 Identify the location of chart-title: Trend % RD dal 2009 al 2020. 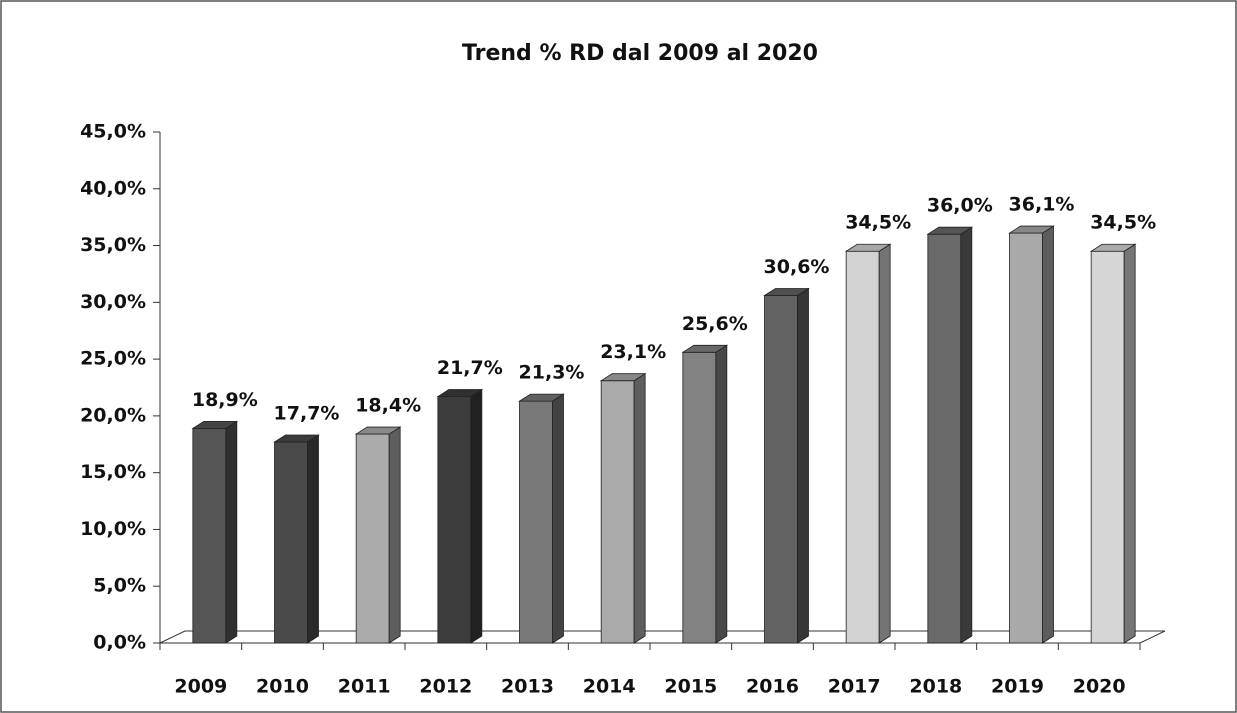
(640, 53).